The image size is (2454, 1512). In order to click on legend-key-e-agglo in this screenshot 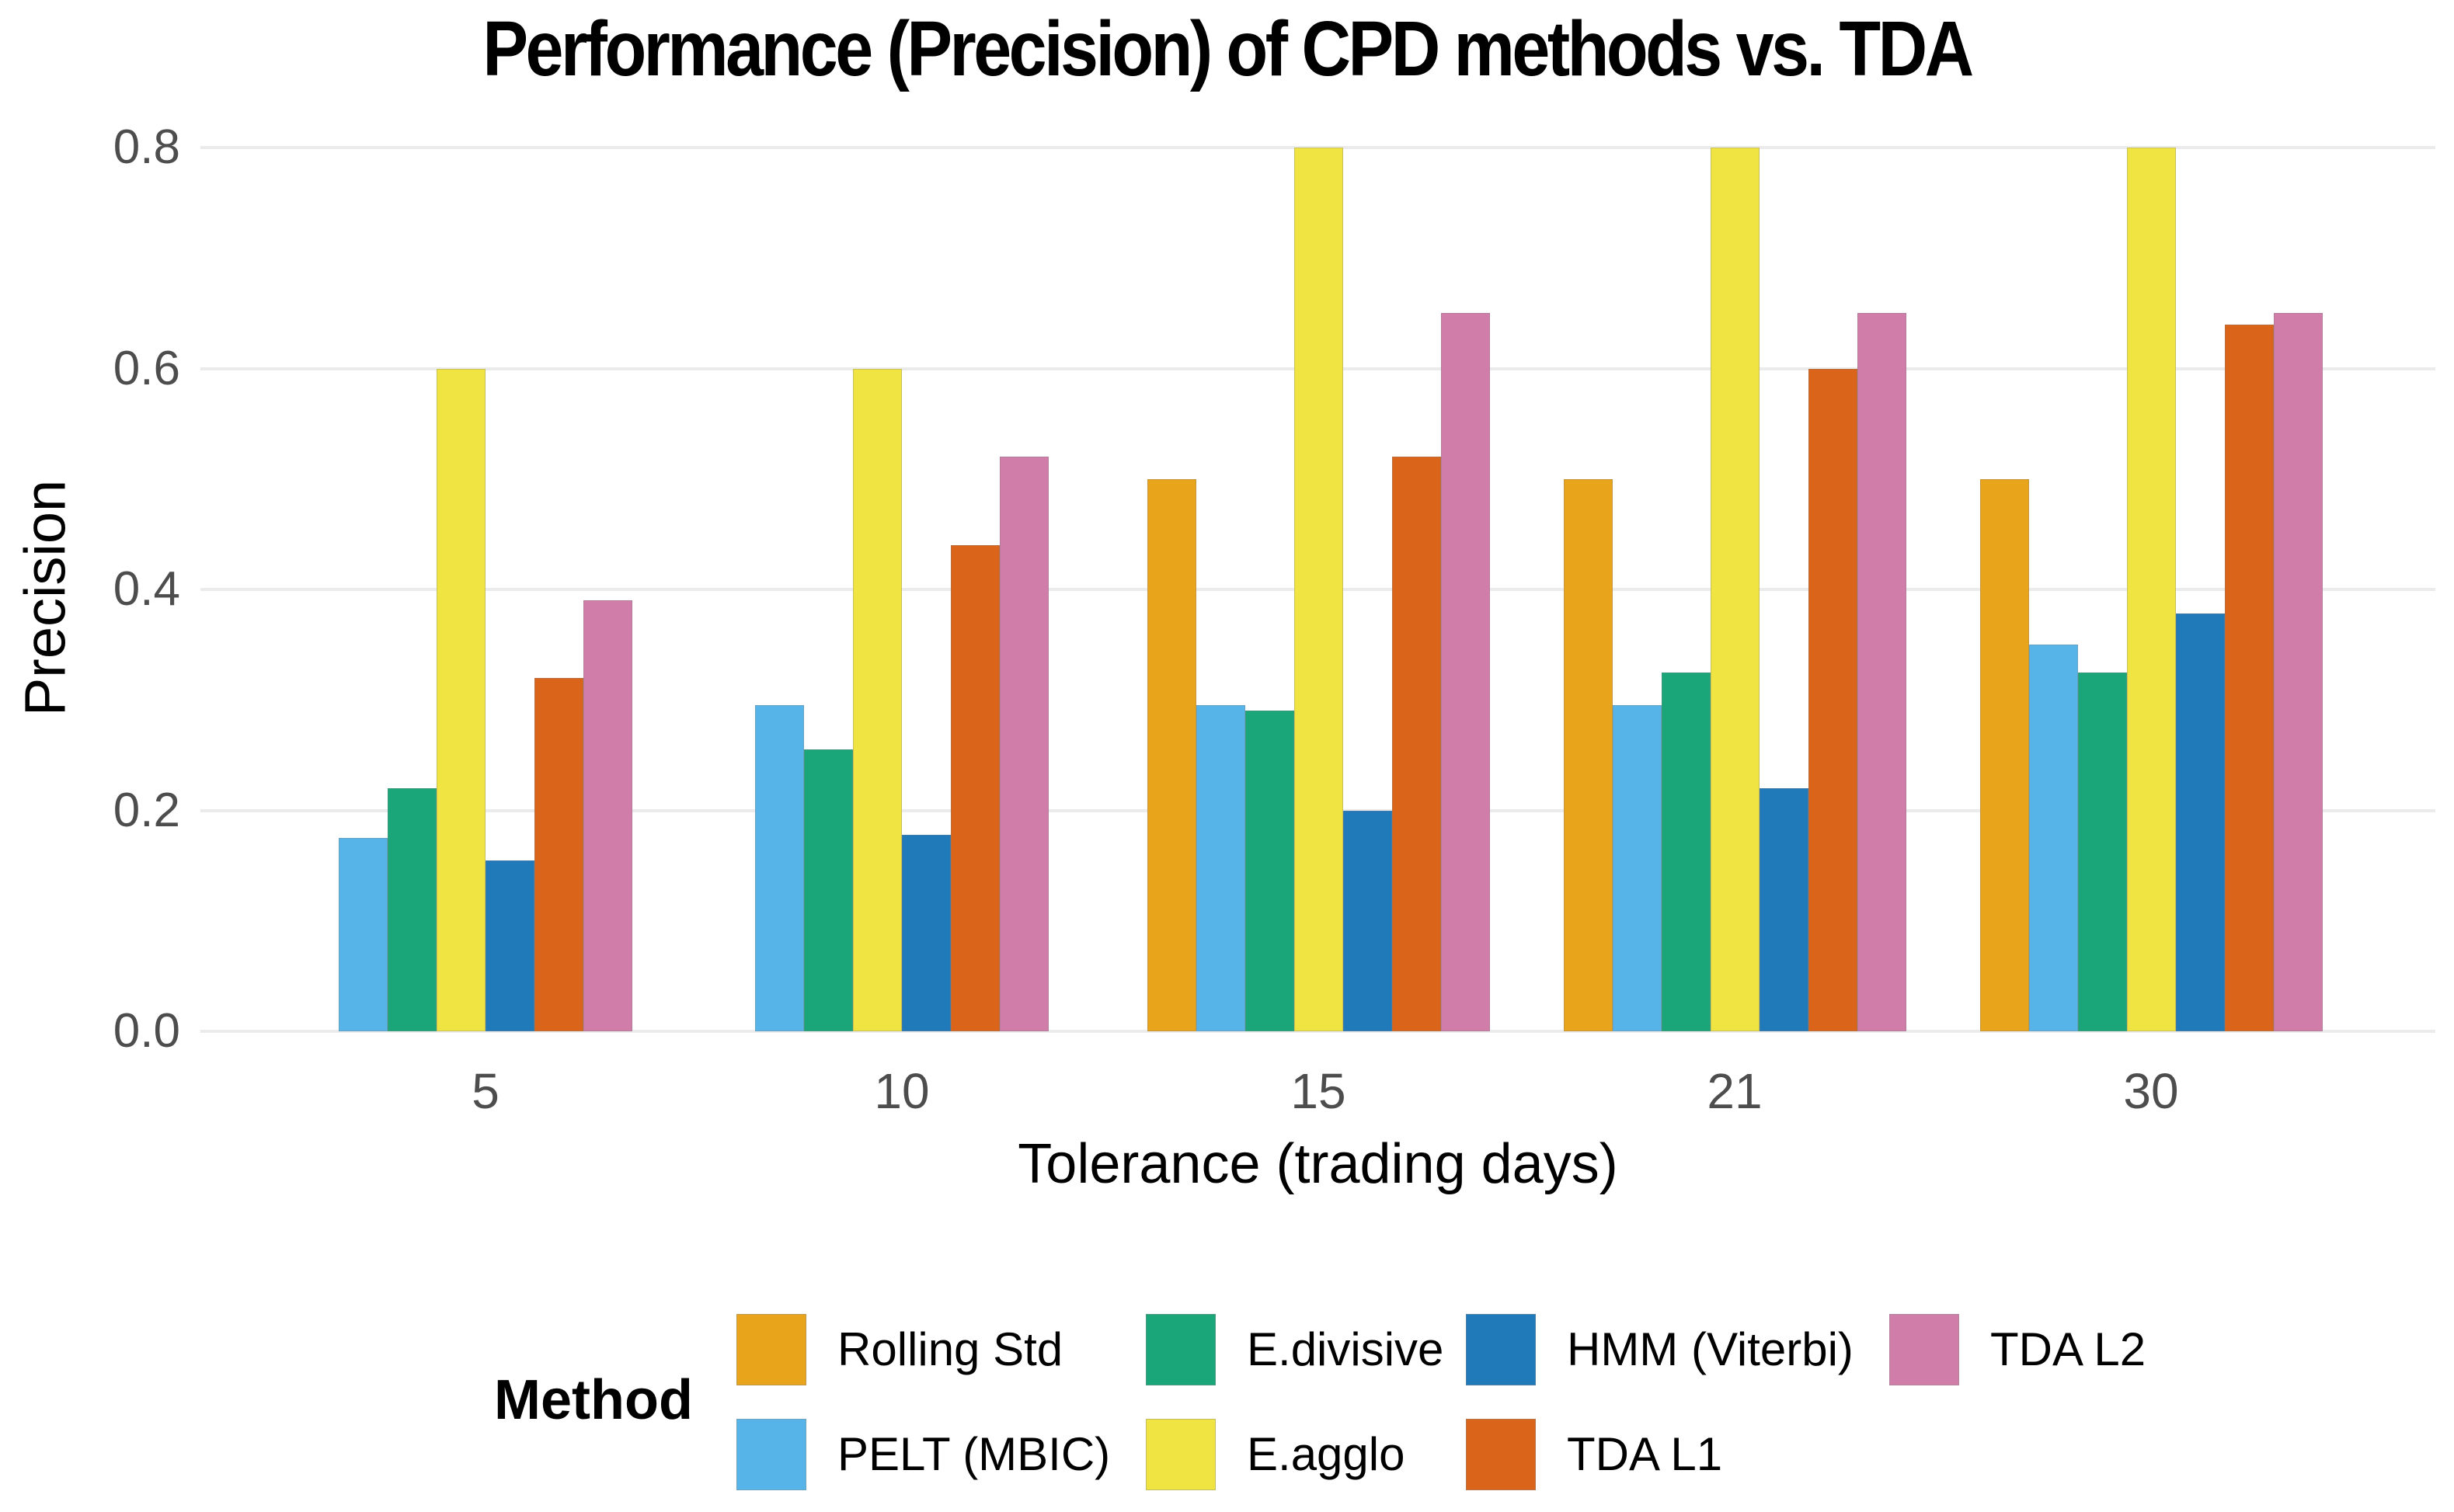, I will do `click(1181, 1454)`.